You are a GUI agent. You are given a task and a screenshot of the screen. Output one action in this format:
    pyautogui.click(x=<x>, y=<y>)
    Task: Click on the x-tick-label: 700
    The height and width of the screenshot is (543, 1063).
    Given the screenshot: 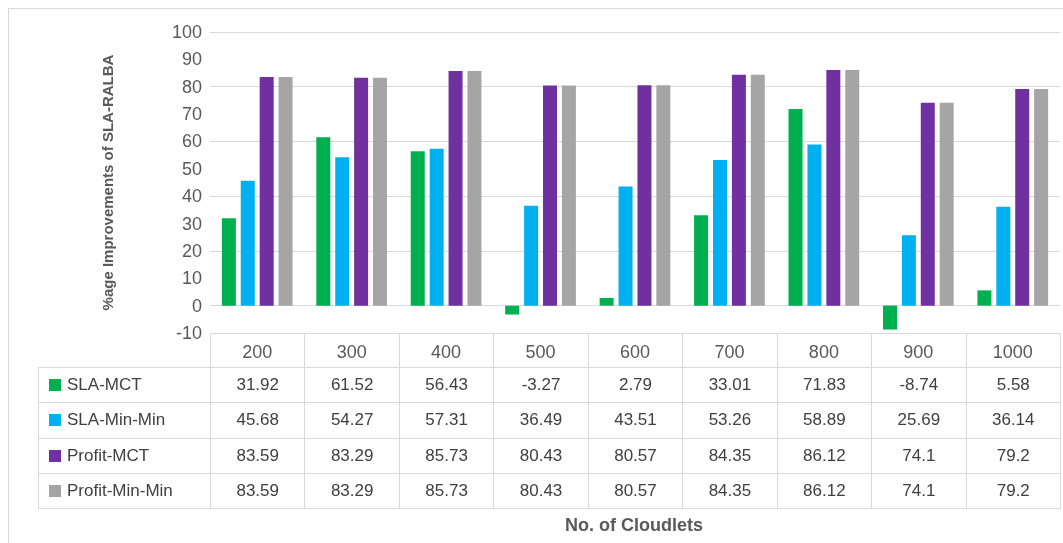 What is the action you would take?
    pyautogui.click(x=729, y=352)
    